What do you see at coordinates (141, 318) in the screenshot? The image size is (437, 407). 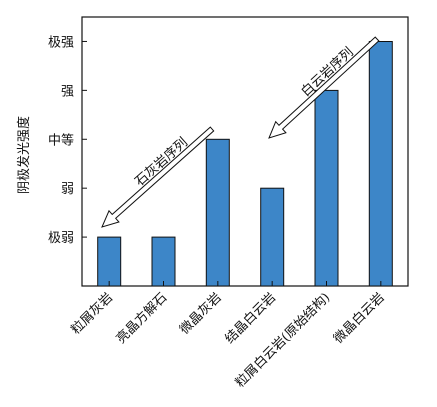 I see `x-tick-label-2: 亮晶方解石` at bounding box center [141, 318].